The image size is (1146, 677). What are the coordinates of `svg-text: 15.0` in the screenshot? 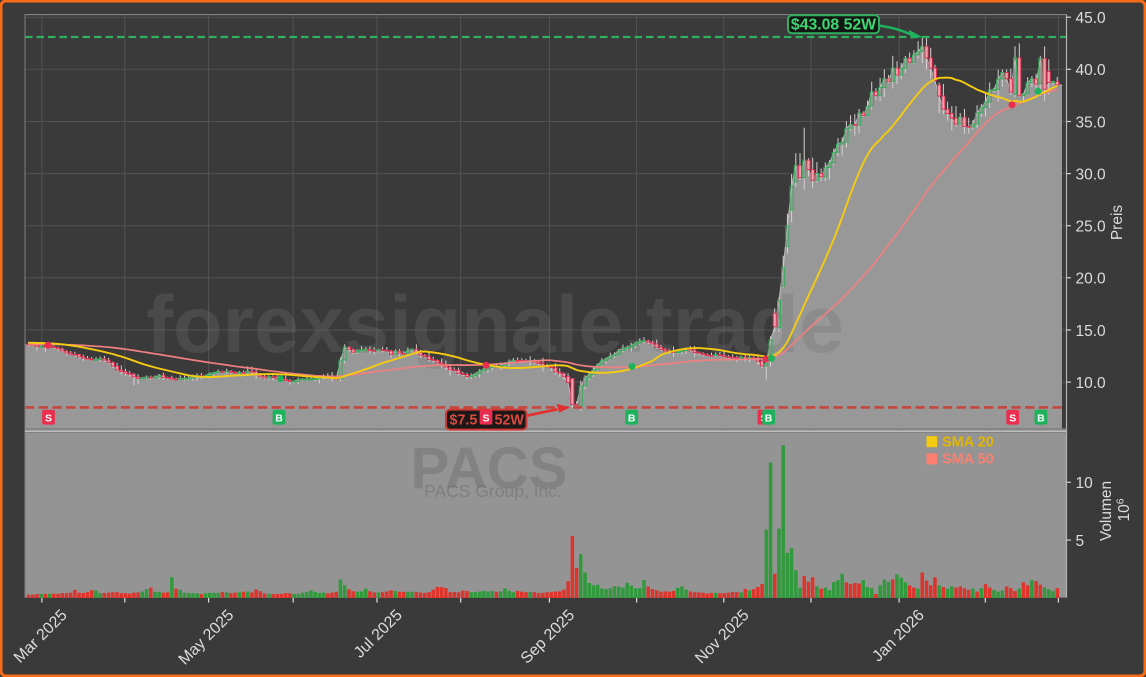 It's located at (1091, 331).